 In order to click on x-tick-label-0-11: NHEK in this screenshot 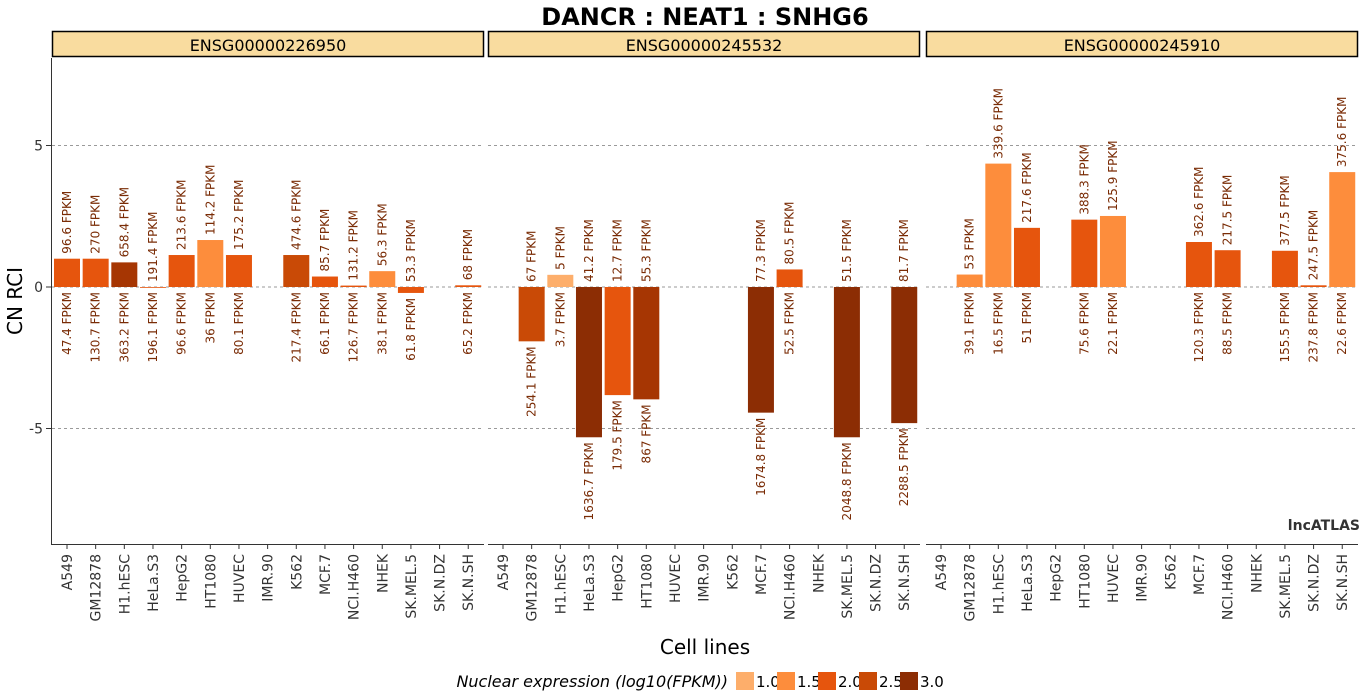, I will do `click(383, 573)`.